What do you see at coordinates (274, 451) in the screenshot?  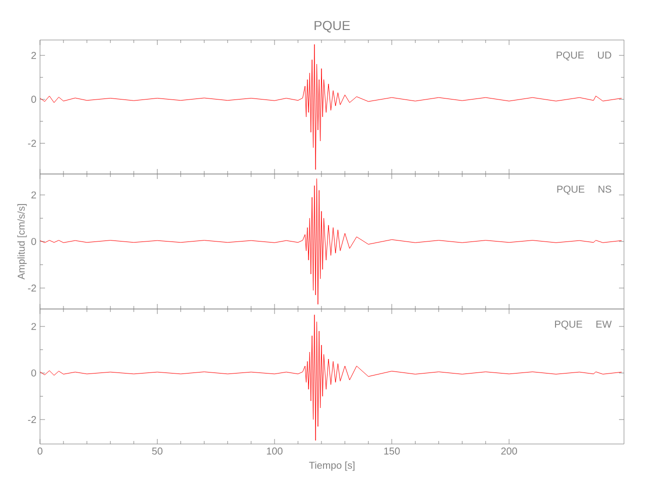 I see `x-tick-label: 100` at bounding box center [274, 451].